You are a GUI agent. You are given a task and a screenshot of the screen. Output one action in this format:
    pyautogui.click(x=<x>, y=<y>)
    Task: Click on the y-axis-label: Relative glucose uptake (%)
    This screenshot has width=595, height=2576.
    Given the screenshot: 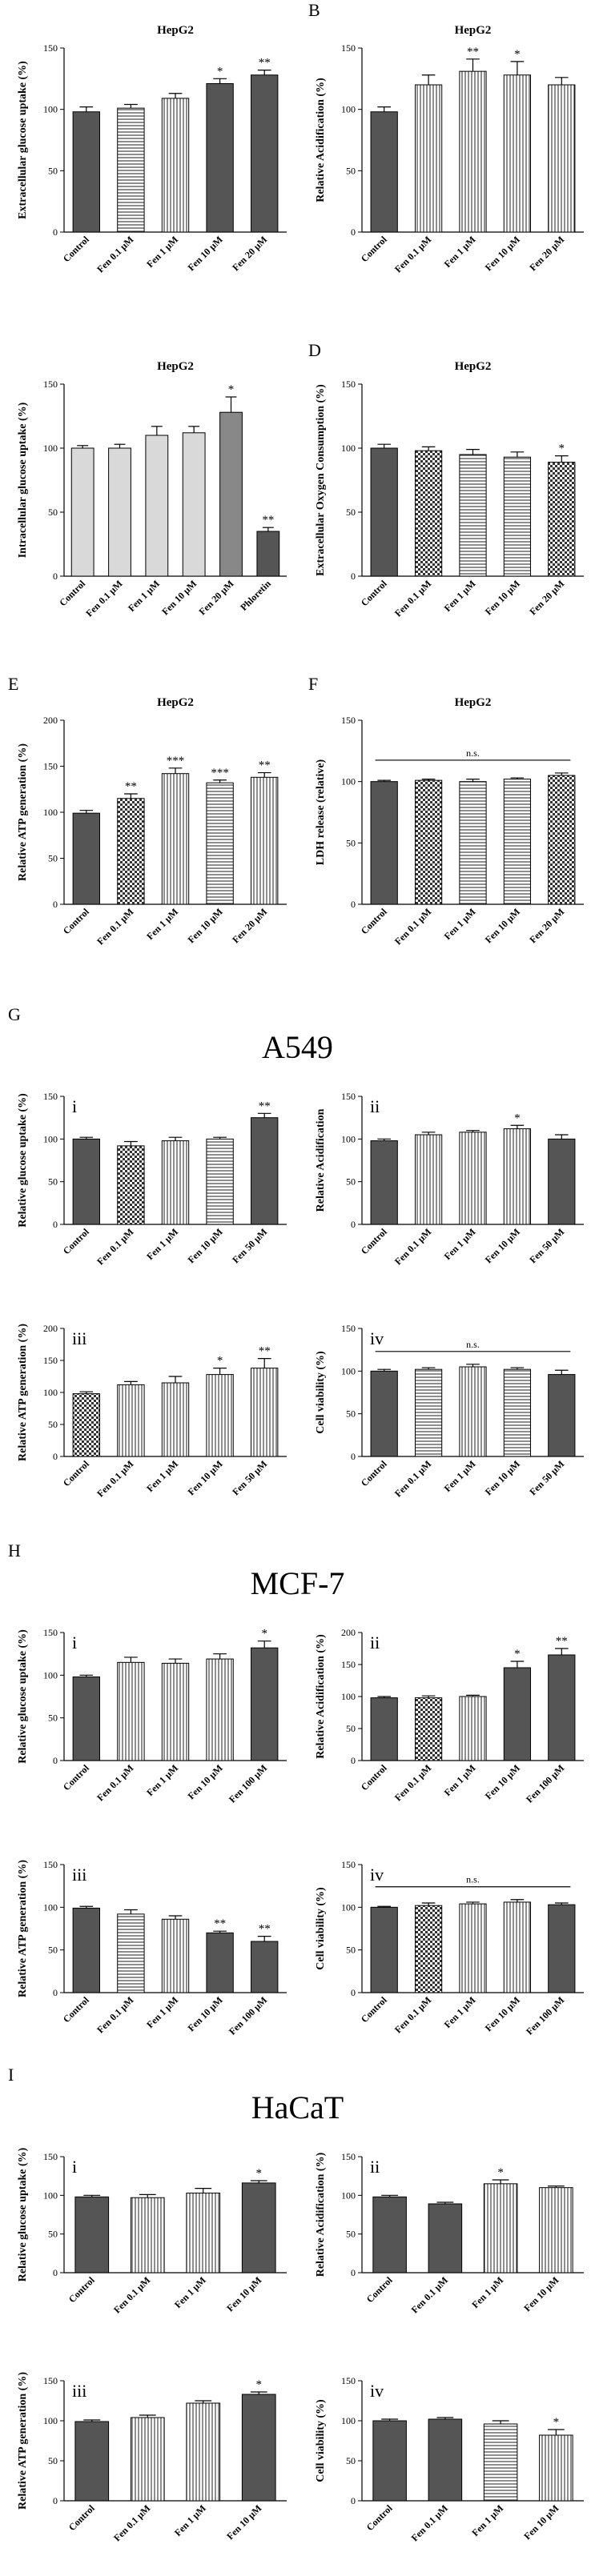 What is the action you would take?
    pyautogui.click(x=23, y=2214)
    